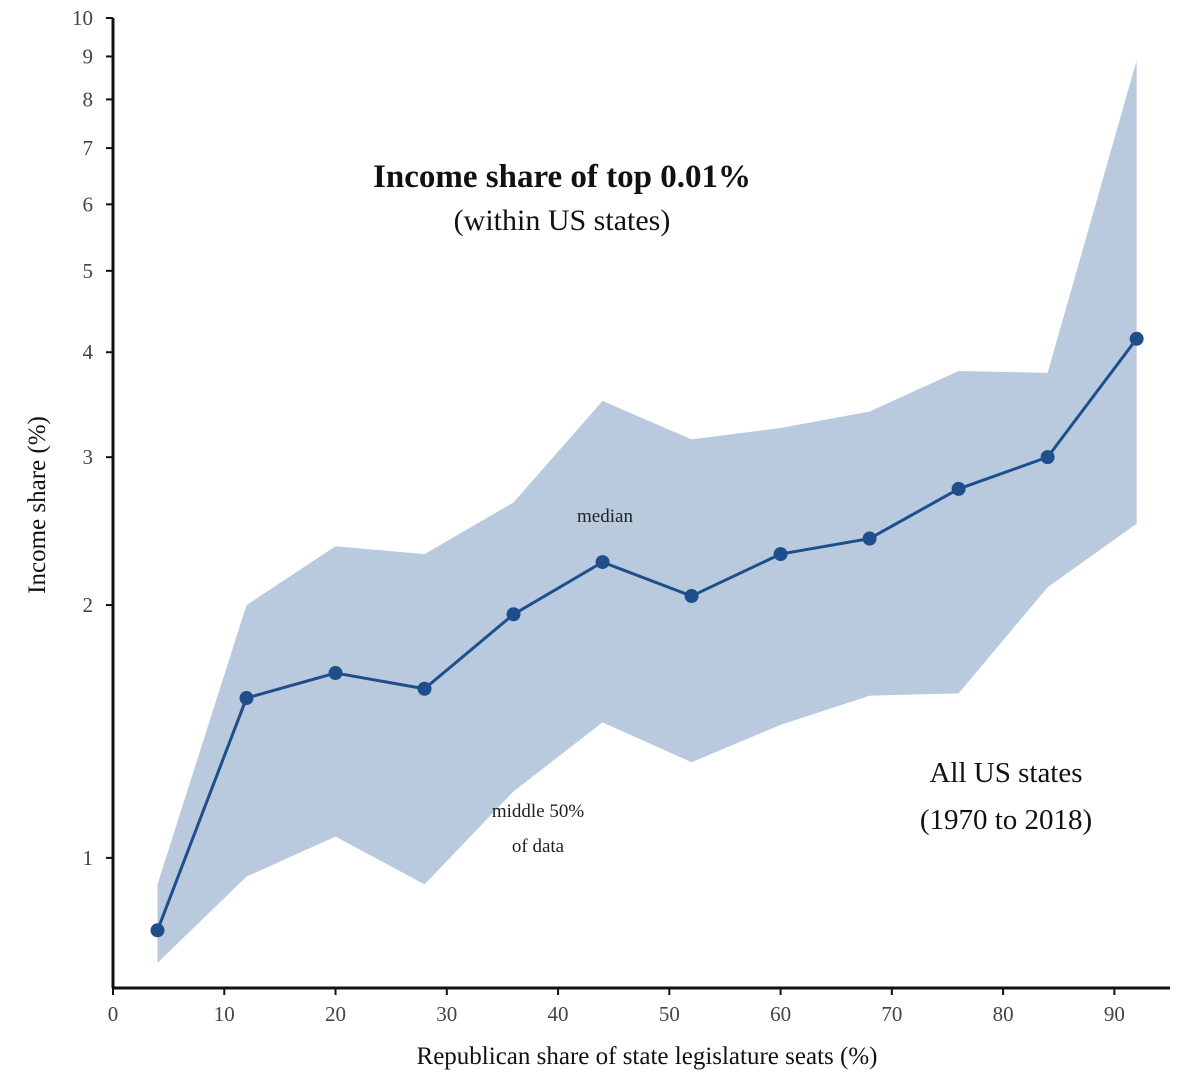 The width and height of the screenshot is (1200, 1086). What do you see at coordinates (1006, 820) in the screenshot?
I see `scope-annotation-line2: (1970 to 2018)` at bounding box center [1006, 820].